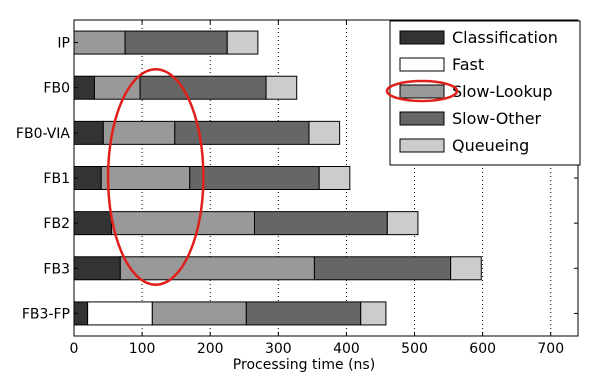 The width and height of the screenshot is (592, 374). Describe the element at coordinates (373, 313) in the screenshot. I see `bar-fb3-fp-queueing` at that location.